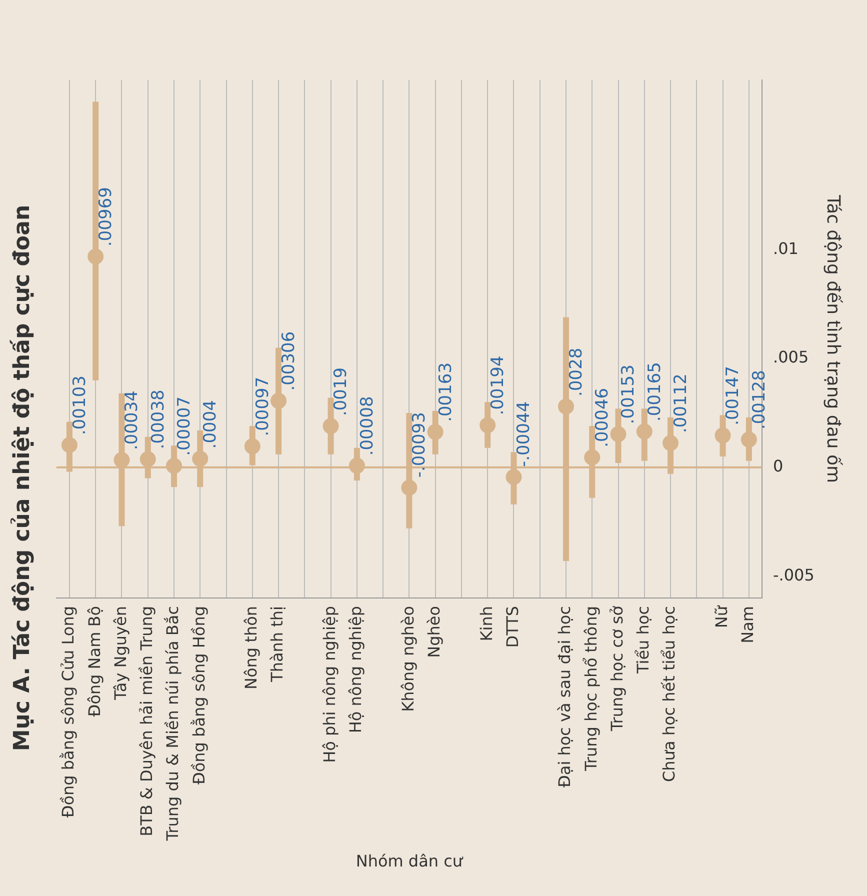  What do you see at coordinates (512, 627) in the screenshot?
I see `x-tick-label: DTTS` at bounding box center [512, 627].